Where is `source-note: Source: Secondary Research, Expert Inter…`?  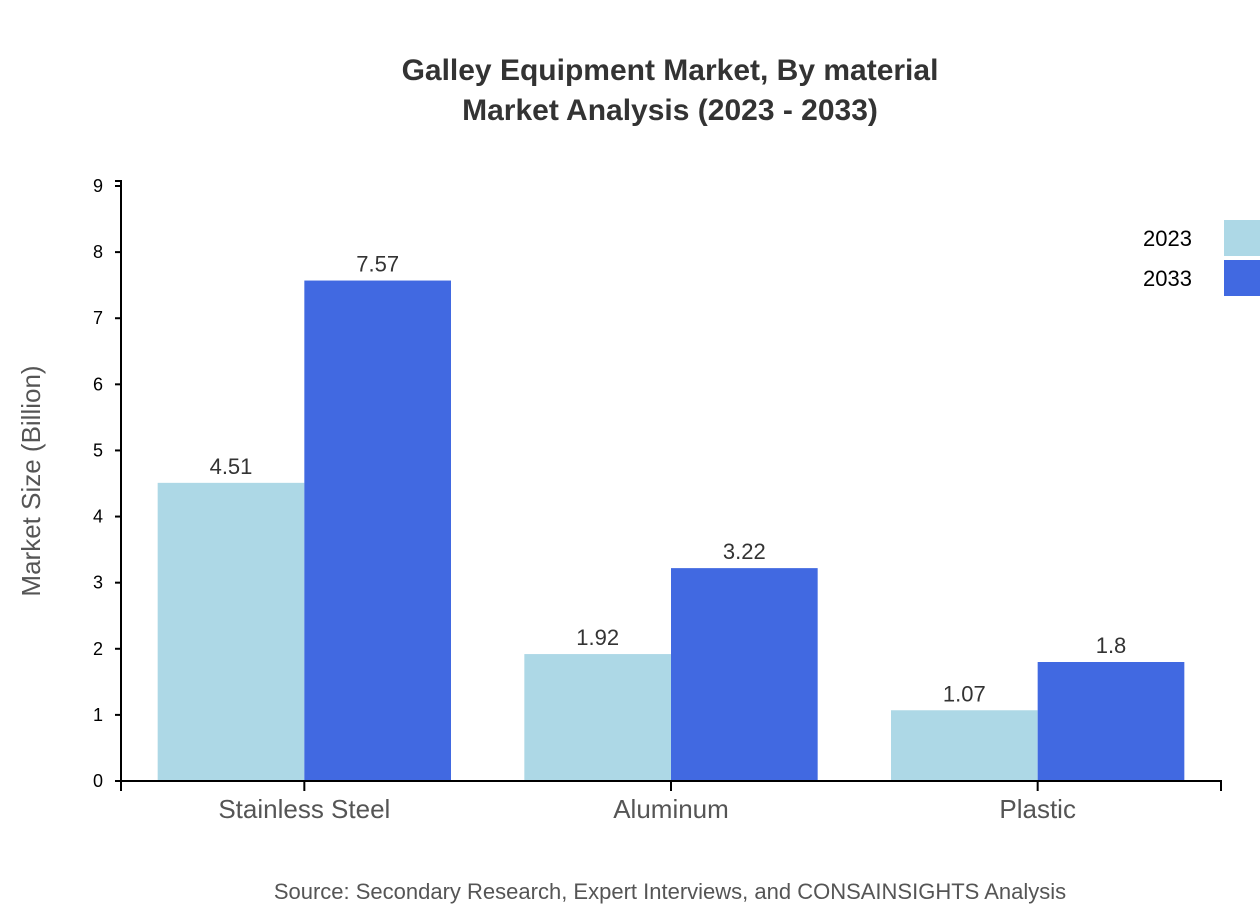
source-note: Source: Secondary Research, Expert Inter… is located at coordinates (670, 891).